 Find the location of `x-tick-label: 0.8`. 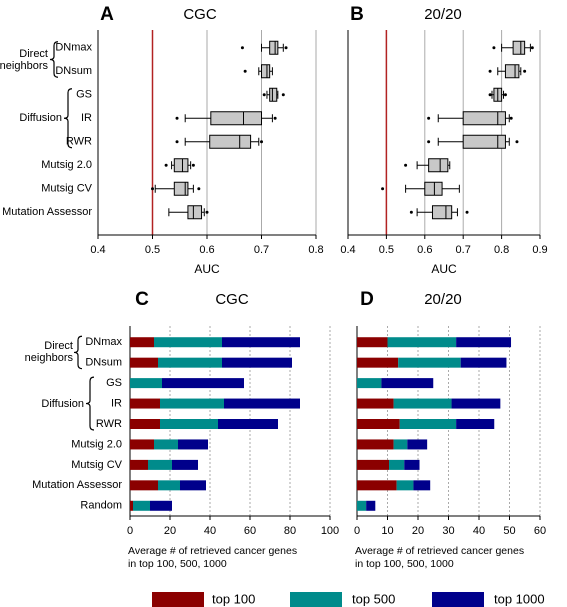

x-tick-label: 0.8 is located at coordinates (315, 250).